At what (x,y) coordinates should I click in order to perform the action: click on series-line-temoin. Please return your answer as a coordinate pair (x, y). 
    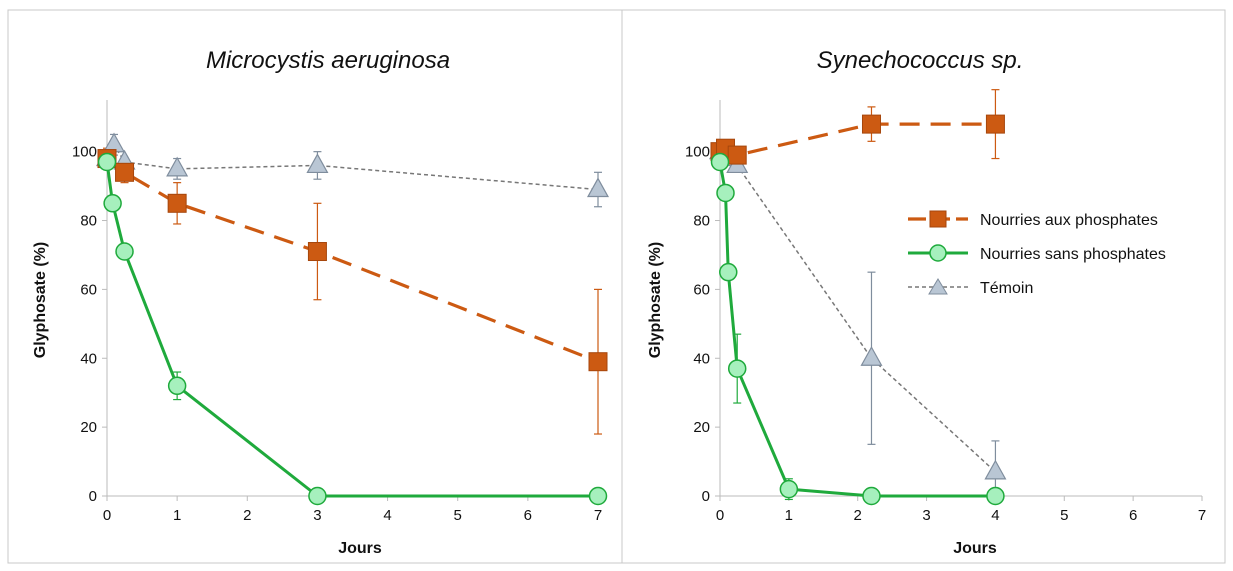
    Looking at the image, I should click on (352, 167).